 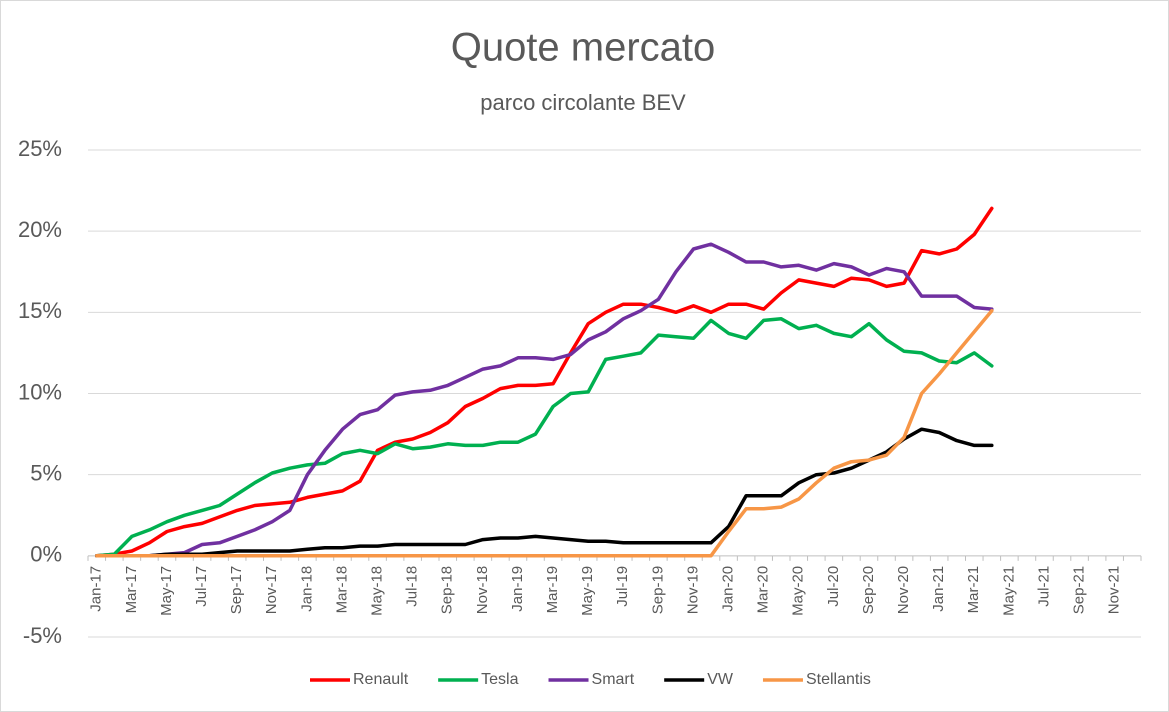 What do you see at coordinates (166, 591) in the screenshot?
I see `x-tick-label: May-17` at bounding box center [166, 591].